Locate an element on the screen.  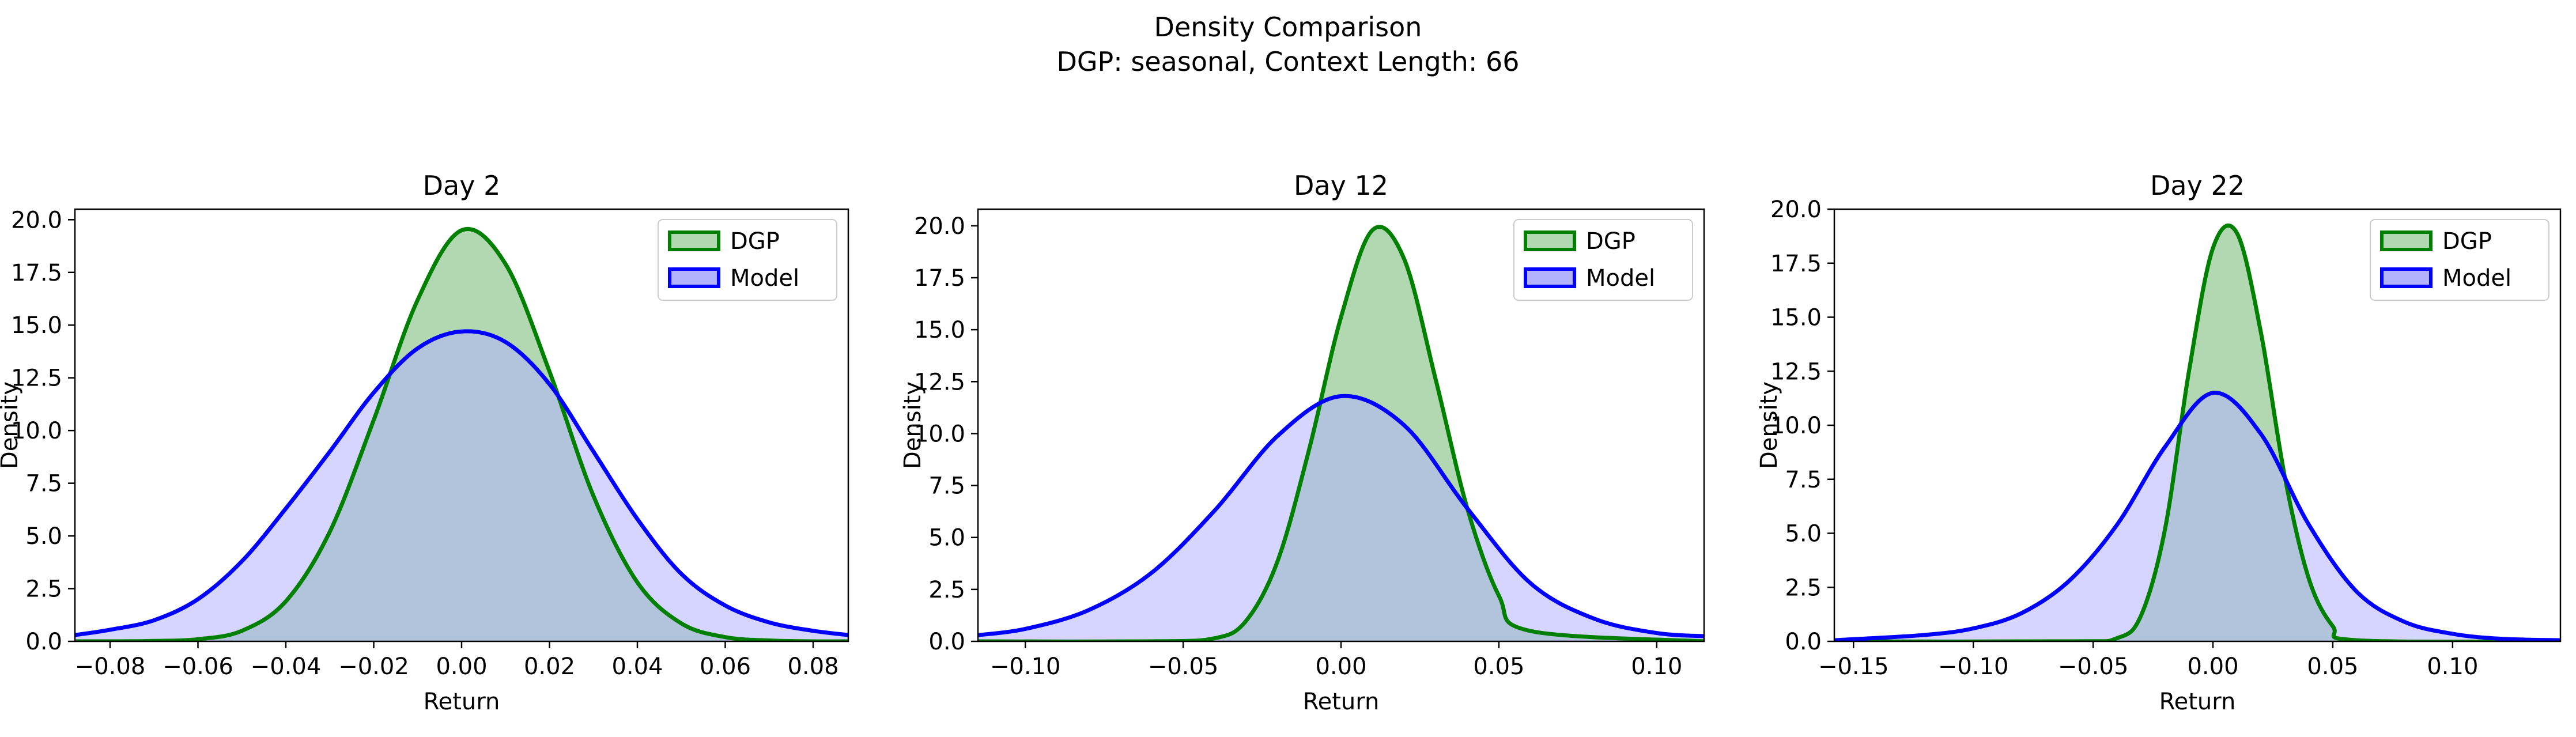
x-tick-label: −0.15 is located at coordinates (1854, 666).